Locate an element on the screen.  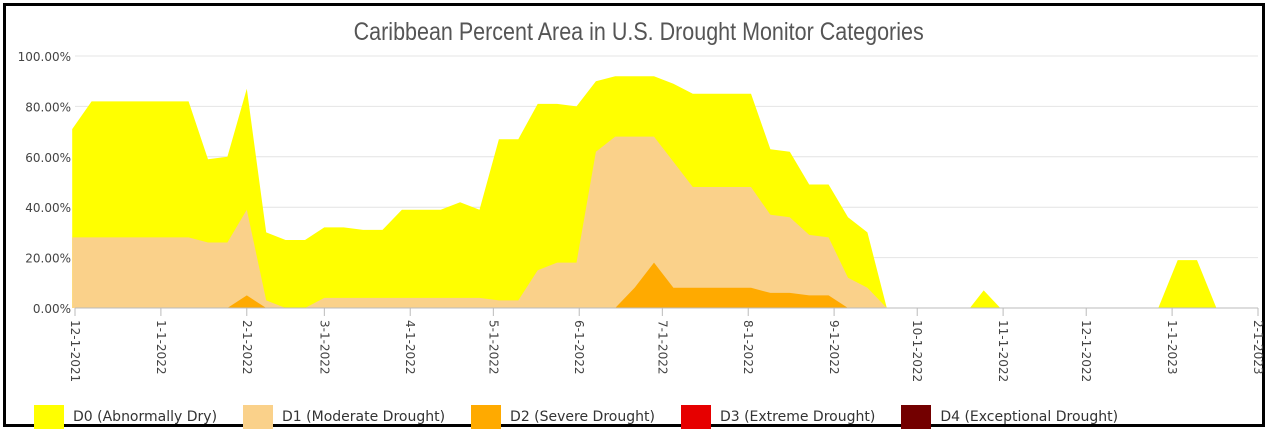
y-tick-label: 40.00% is located at coordinates (48, 208).